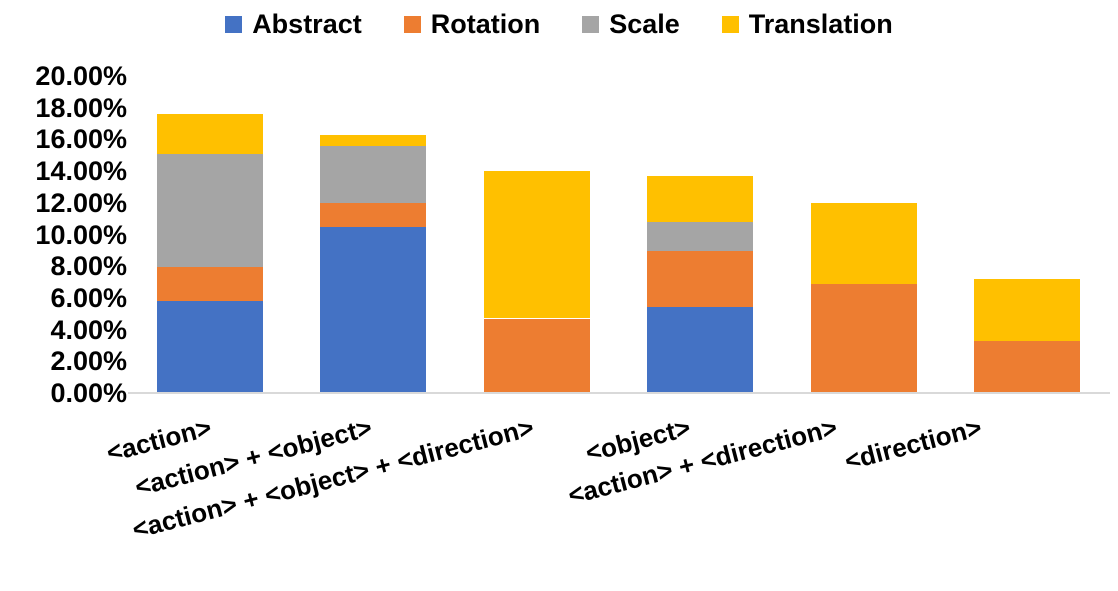 Image resolution: width=1118 pixels, height=591 pixels. I want to click on legend-swatch-translation, so click(730, 24).